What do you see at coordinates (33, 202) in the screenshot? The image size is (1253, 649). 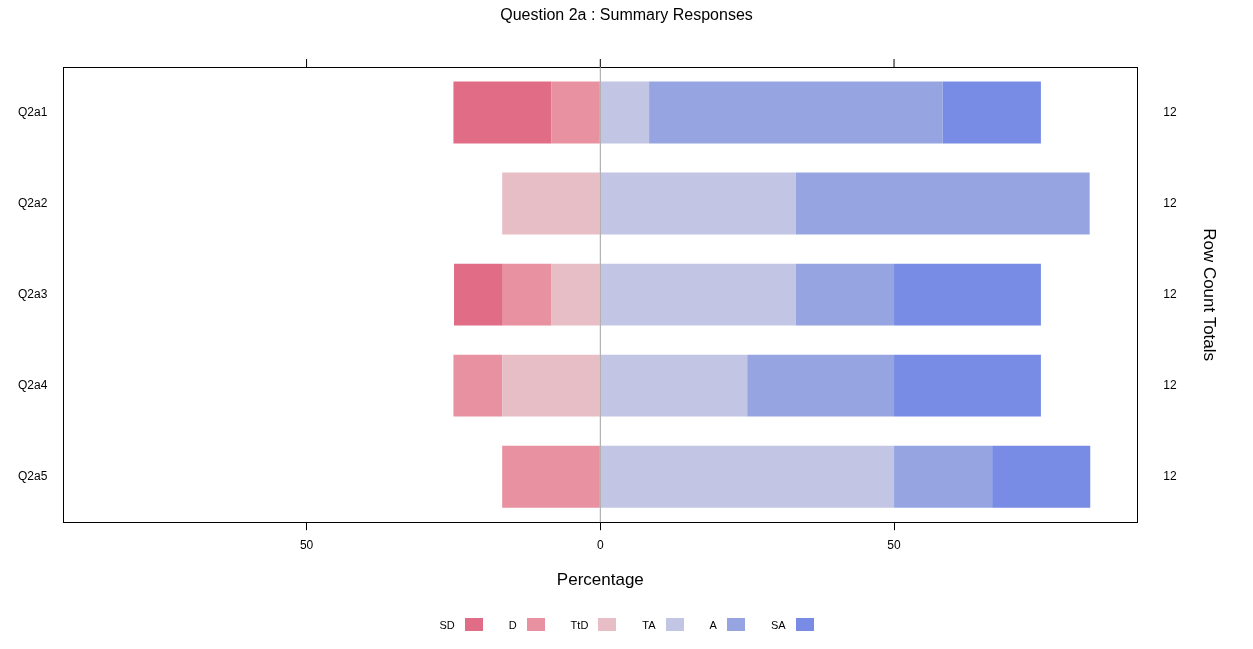 I see `y-tick-label: Q2a2` at bounding box center [33, 202].